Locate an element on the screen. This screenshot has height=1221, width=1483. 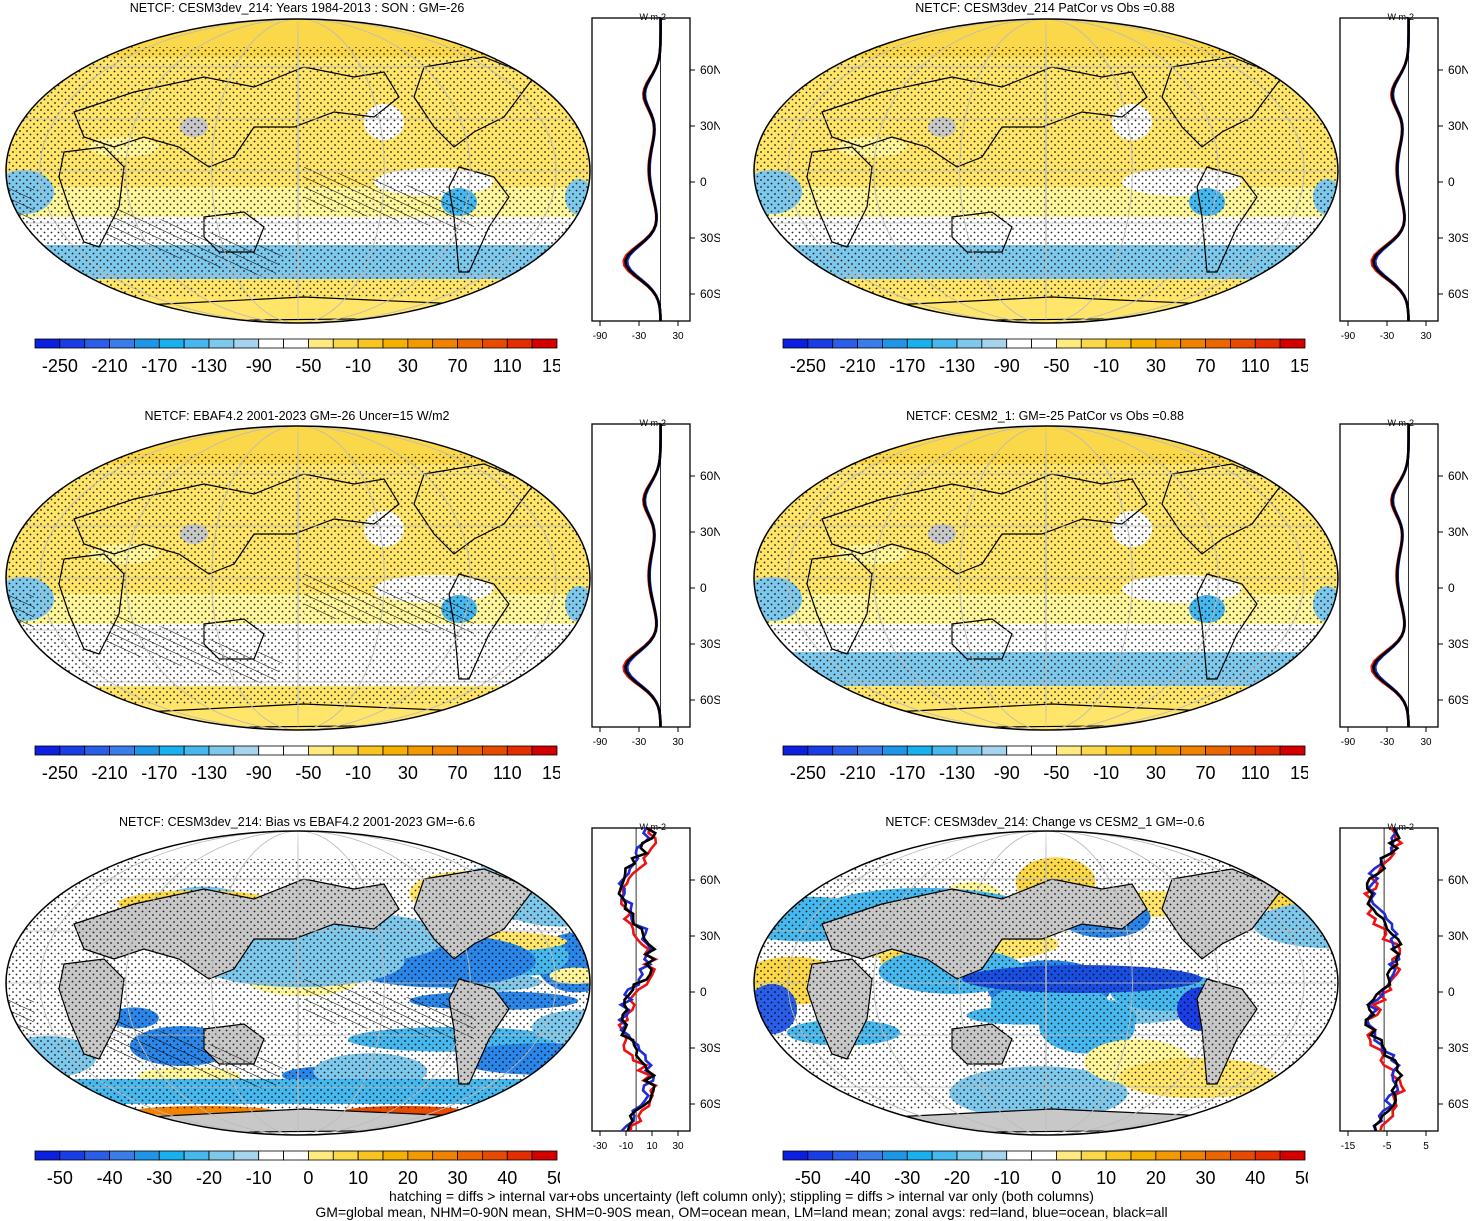
colorbar: -250 -210 -170 -130 -90 -50 -10 30 70 110 150 is located at coordinates (1045, 357).